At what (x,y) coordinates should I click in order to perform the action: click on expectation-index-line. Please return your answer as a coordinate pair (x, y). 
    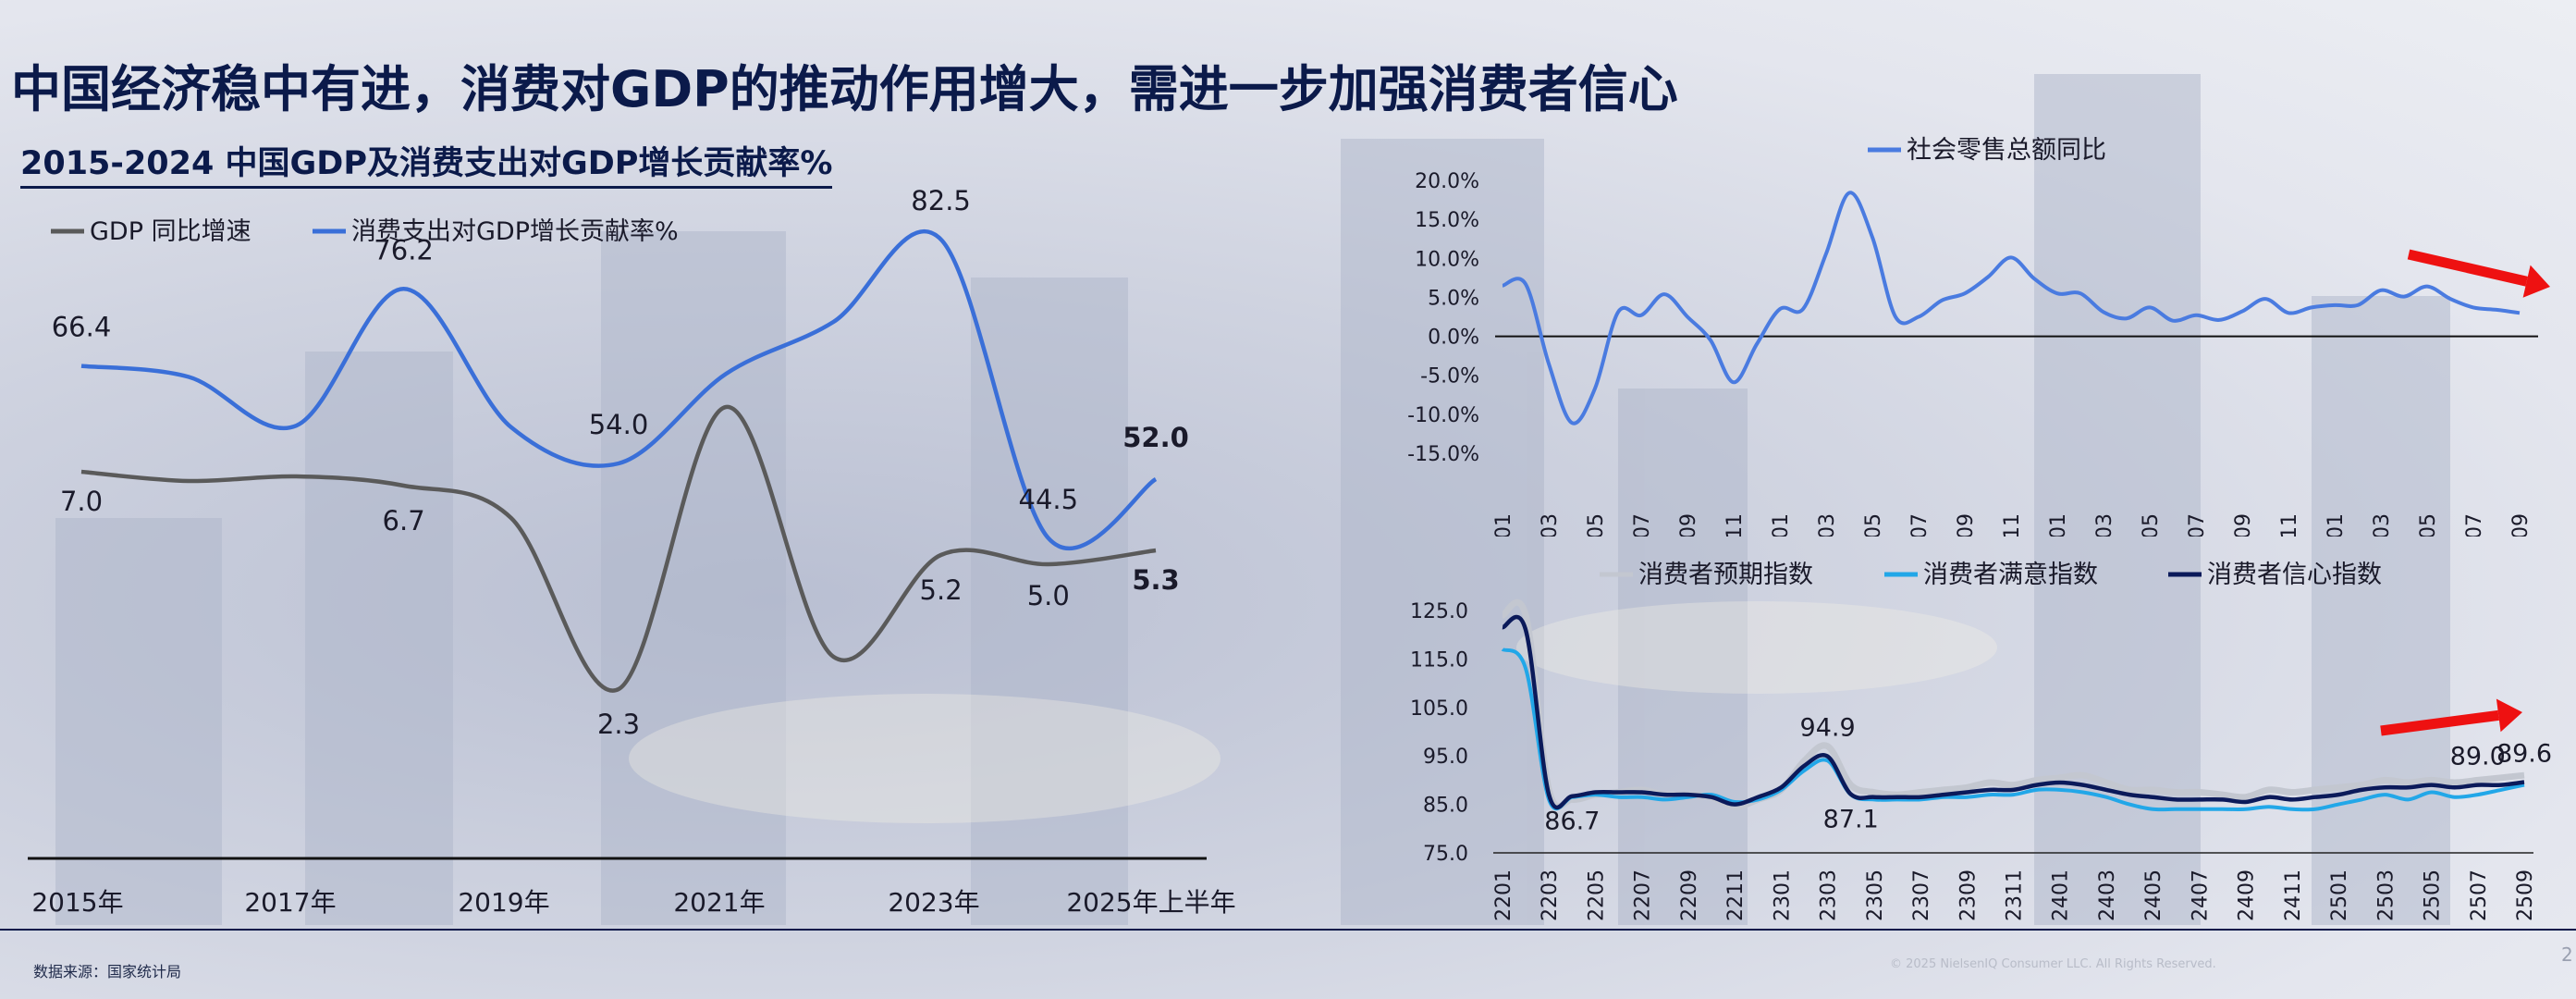
    Looking at the image, I should click on (2013, 704).